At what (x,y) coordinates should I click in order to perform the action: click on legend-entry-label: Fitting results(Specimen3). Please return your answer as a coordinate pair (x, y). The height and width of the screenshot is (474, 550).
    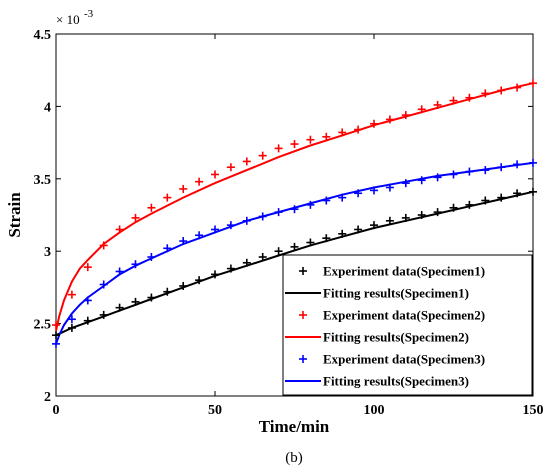
    Looking at the image, I should click on (396, 381).